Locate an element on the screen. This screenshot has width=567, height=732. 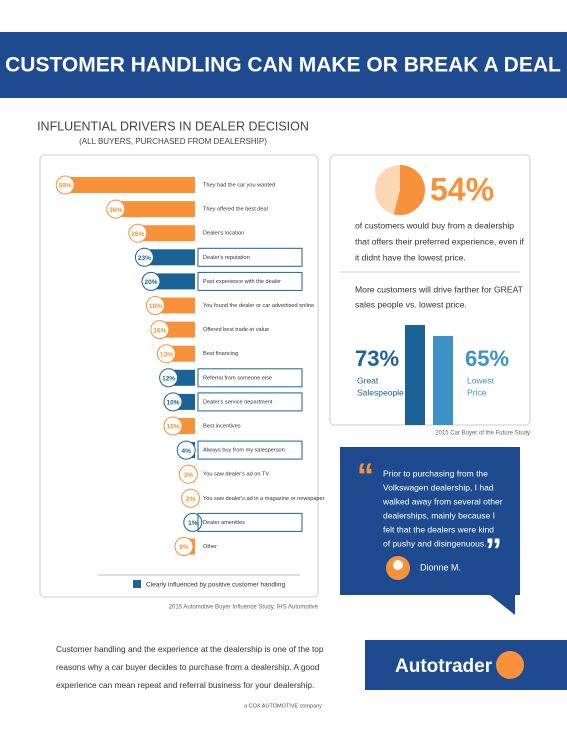
value-label: 12% is located at coordinates (168, 379).